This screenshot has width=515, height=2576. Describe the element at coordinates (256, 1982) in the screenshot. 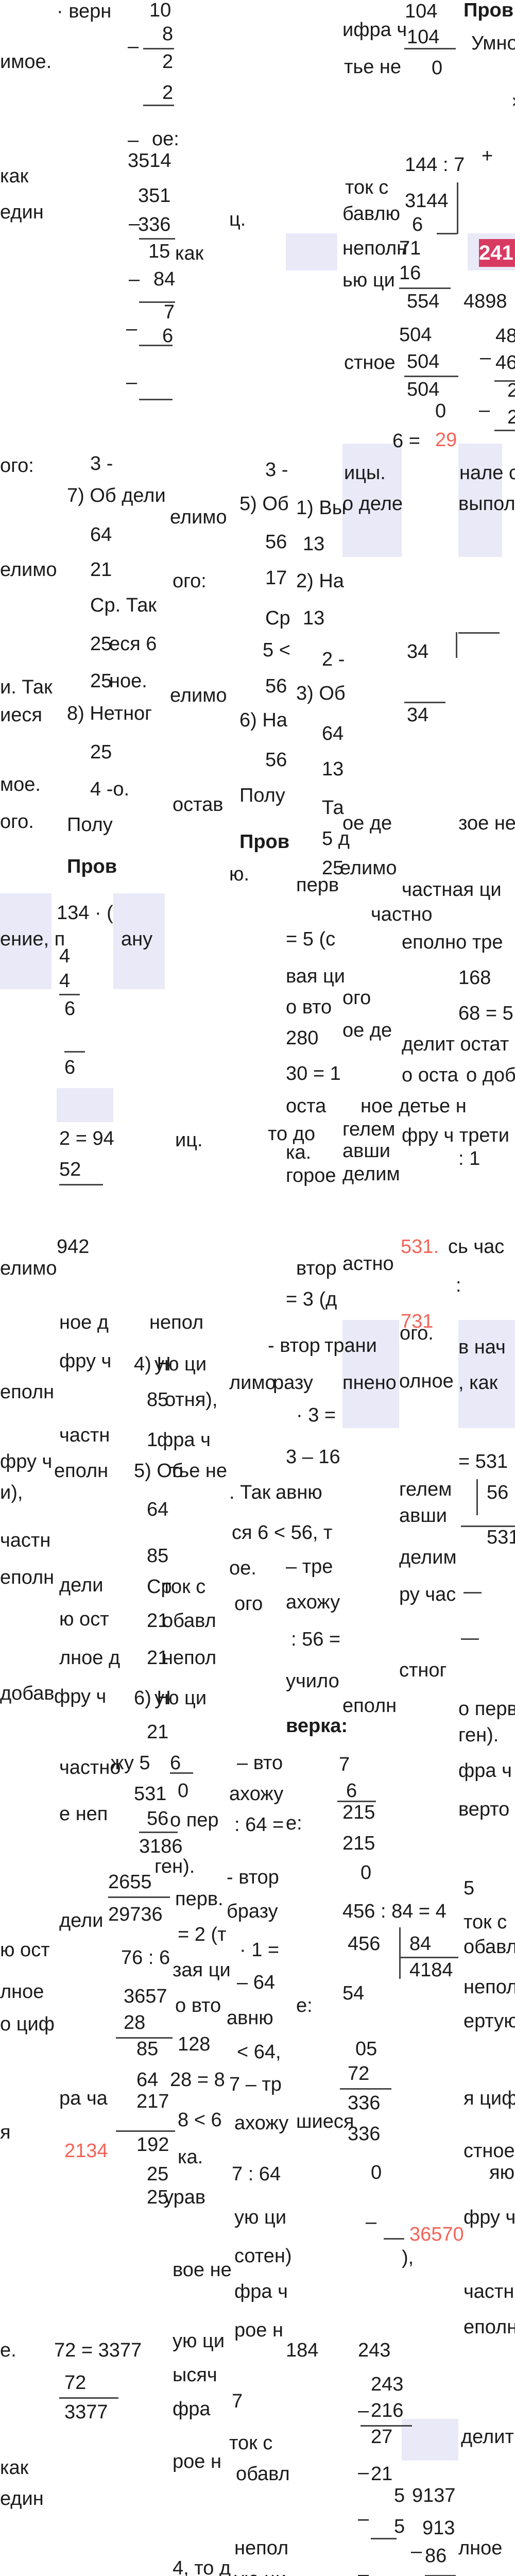

I see `text-fragment: – 64` at that location.